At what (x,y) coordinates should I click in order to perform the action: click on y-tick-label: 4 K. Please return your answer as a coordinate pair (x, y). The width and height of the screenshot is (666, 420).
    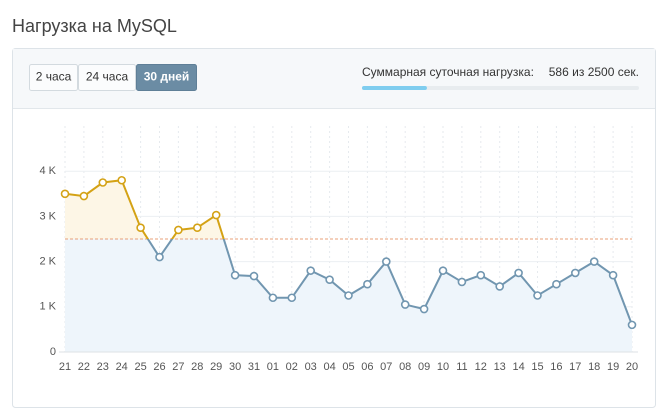
    Looking at the image, I should click on (47, 171).